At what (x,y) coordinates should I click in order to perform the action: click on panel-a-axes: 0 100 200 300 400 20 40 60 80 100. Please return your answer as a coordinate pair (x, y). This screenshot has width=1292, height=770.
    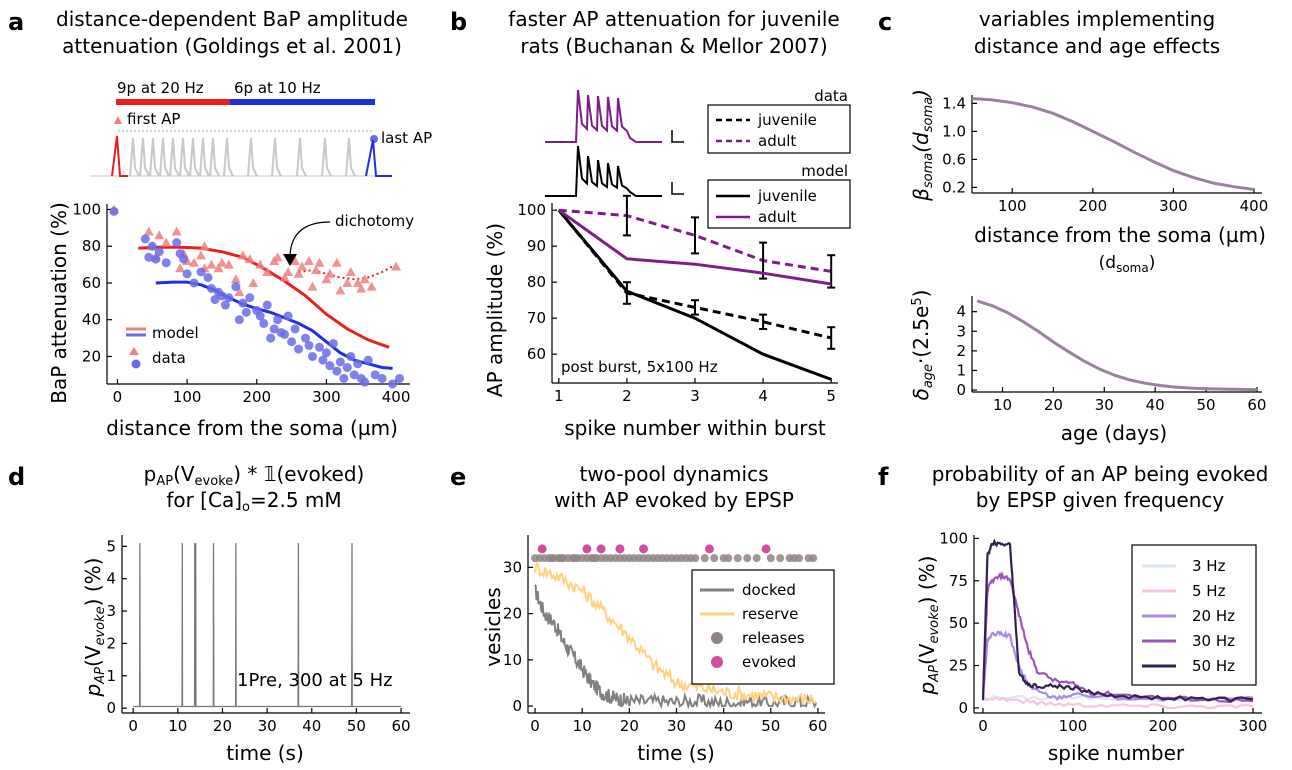
    Looking at the image, I should click on (241, 303).